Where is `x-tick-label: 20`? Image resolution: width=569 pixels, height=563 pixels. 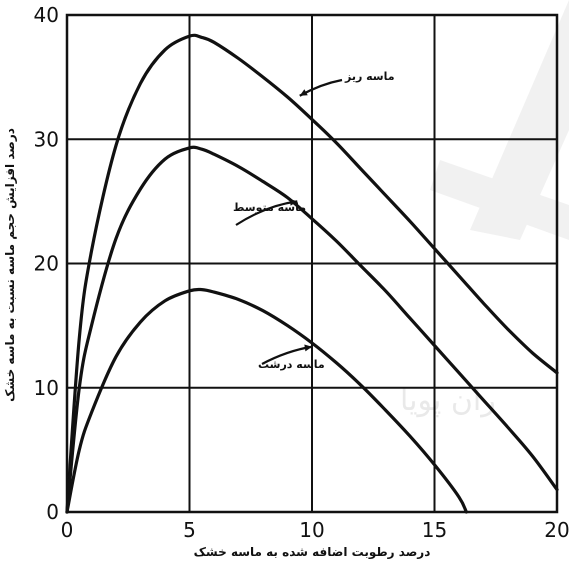 x-tick-label: 20 is located at coordinates (556, 530).